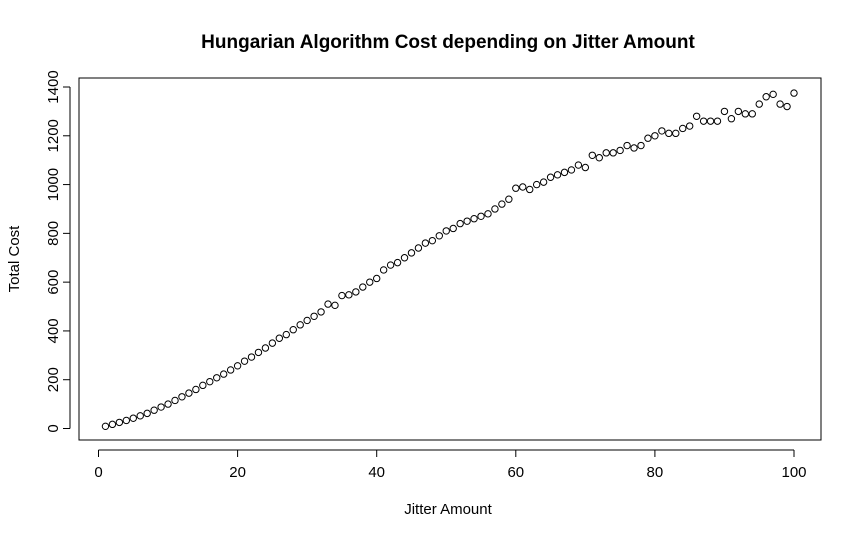 The height and width of the screenshot is (539, 861). Describe the element at coordinates (53, 184) in the screenshot. I see `y-tick-label: 1000` at that location.